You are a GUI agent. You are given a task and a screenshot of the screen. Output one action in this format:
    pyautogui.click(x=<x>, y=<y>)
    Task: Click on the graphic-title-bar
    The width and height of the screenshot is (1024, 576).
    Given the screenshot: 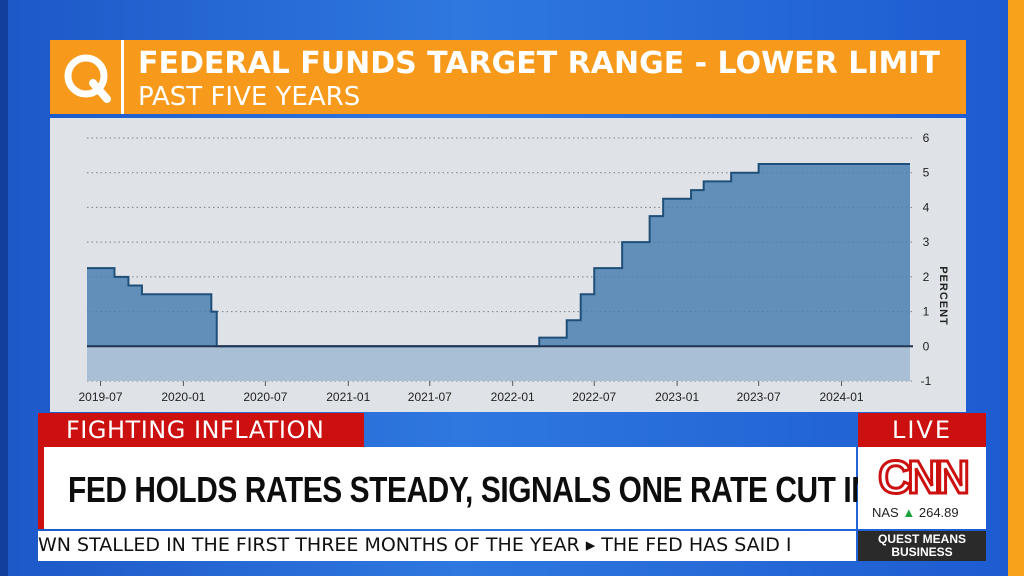 What is the action you would take?
    pyautogui.click(x=508, y=77)
    